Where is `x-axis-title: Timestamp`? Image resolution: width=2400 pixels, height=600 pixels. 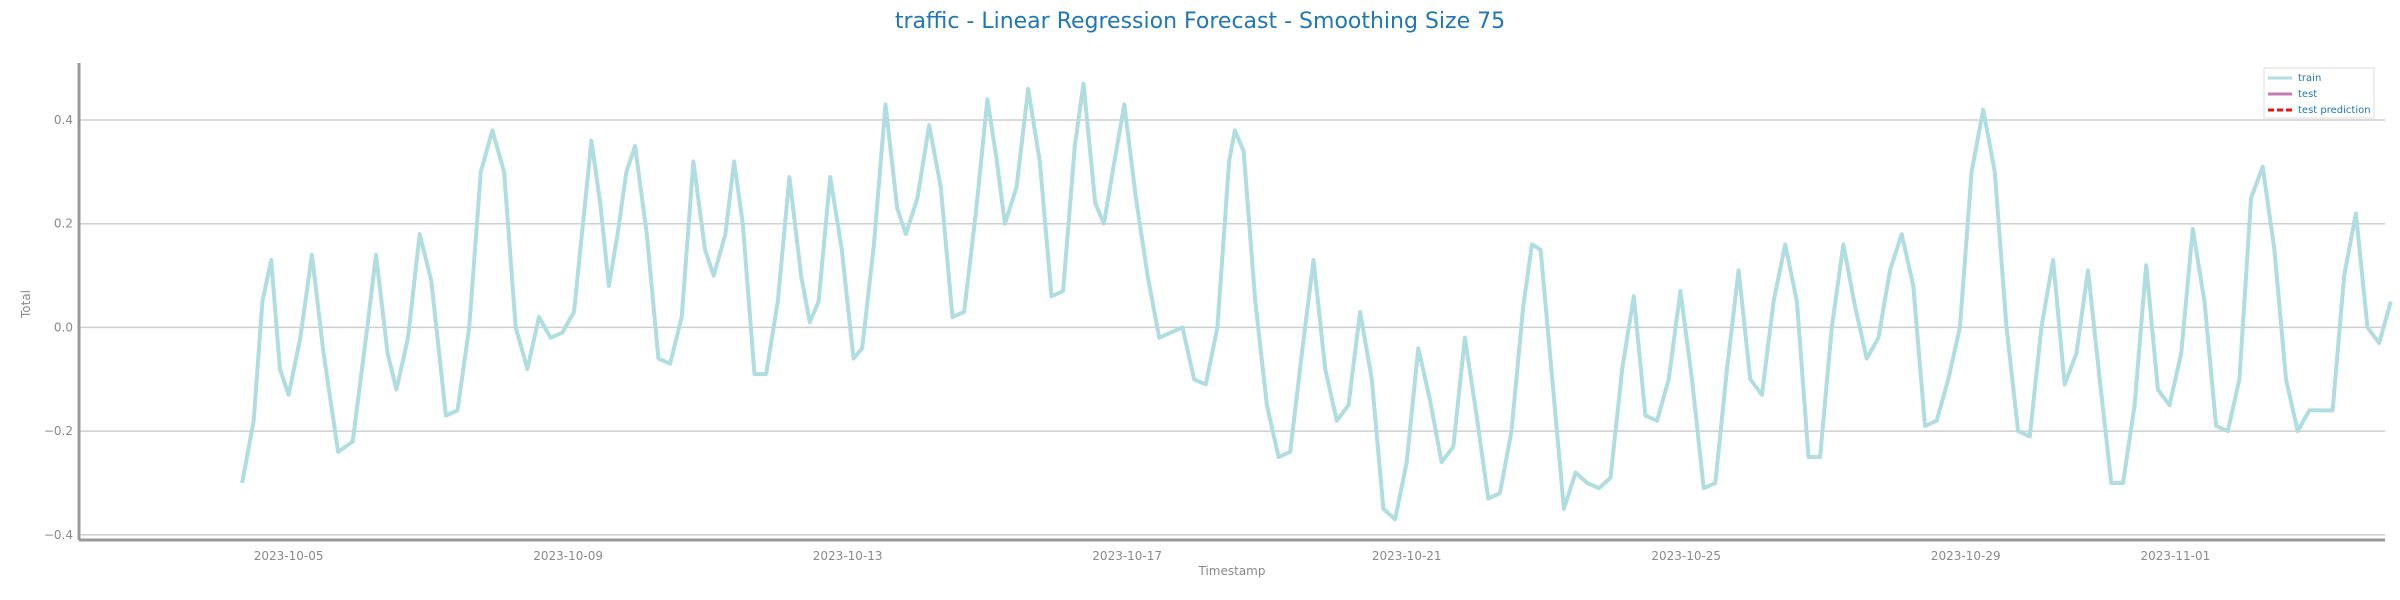 x-axis-title: Timestamp is located at coordinates (1232, 571).